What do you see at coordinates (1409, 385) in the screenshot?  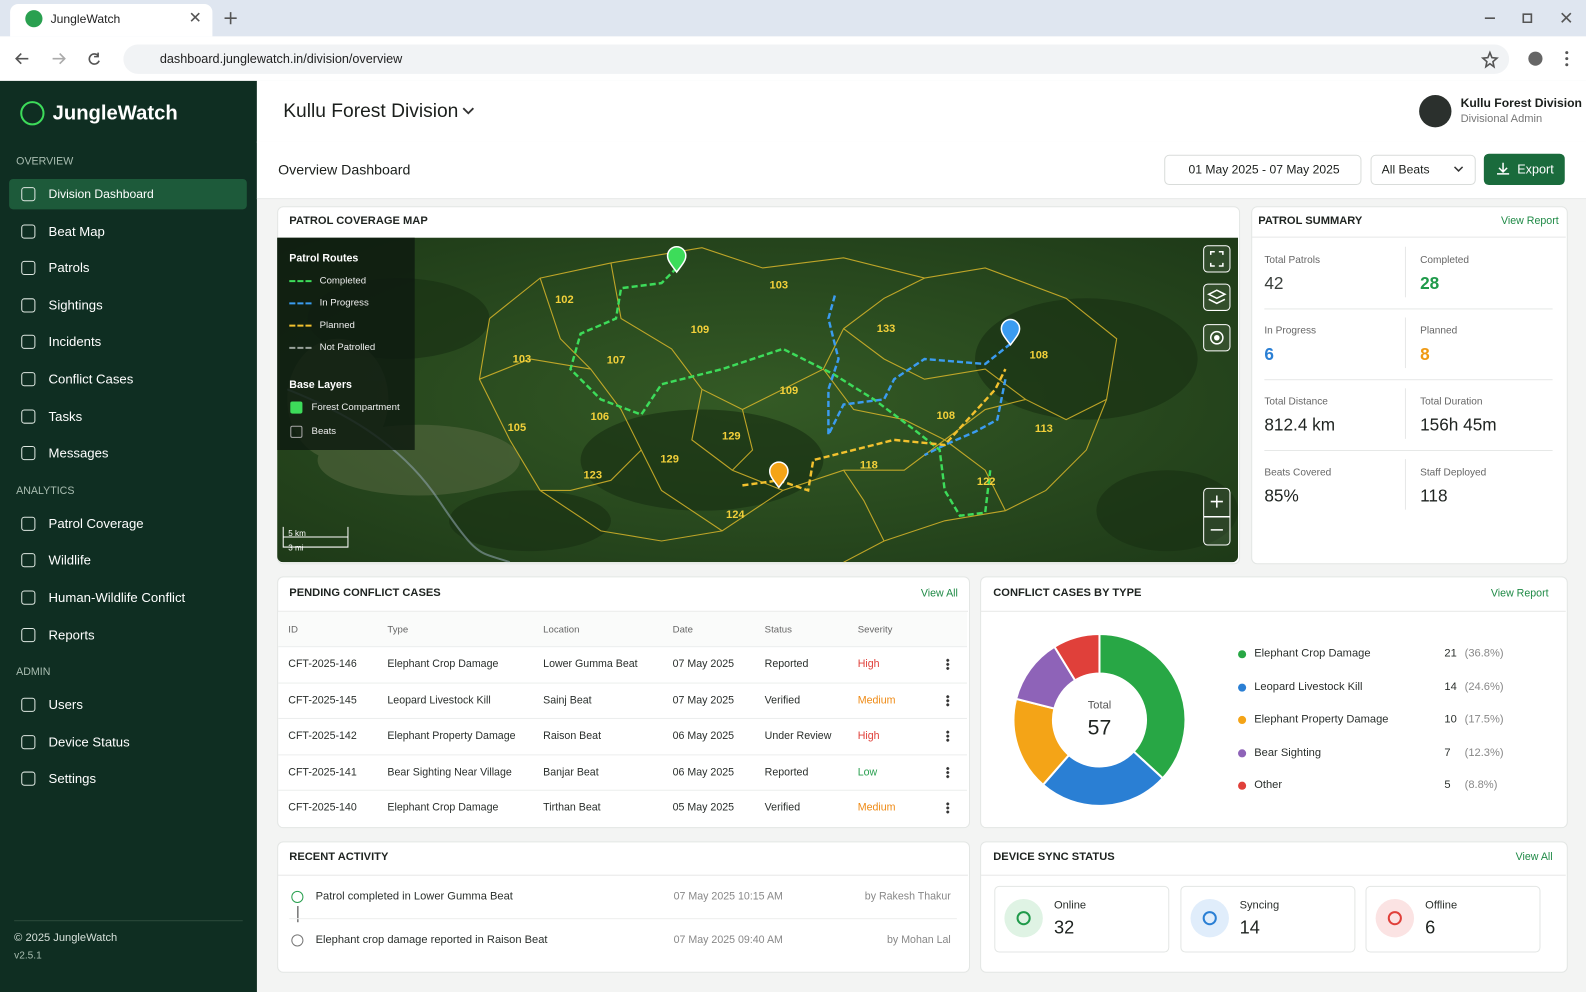 I see `patrol-summary-card` at bounding box center [1409, 385].